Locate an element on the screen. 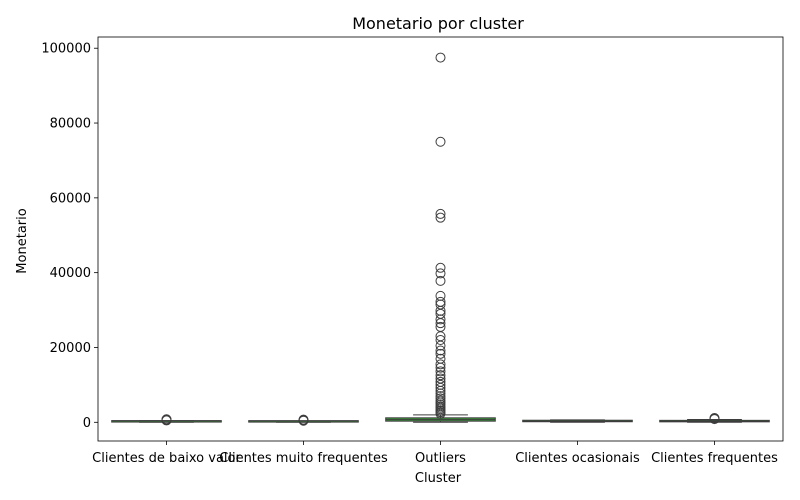 This screenshot has height=500, width=800. x-tick-label: Clientes muito frequentes is located at coordinates (303, 458).